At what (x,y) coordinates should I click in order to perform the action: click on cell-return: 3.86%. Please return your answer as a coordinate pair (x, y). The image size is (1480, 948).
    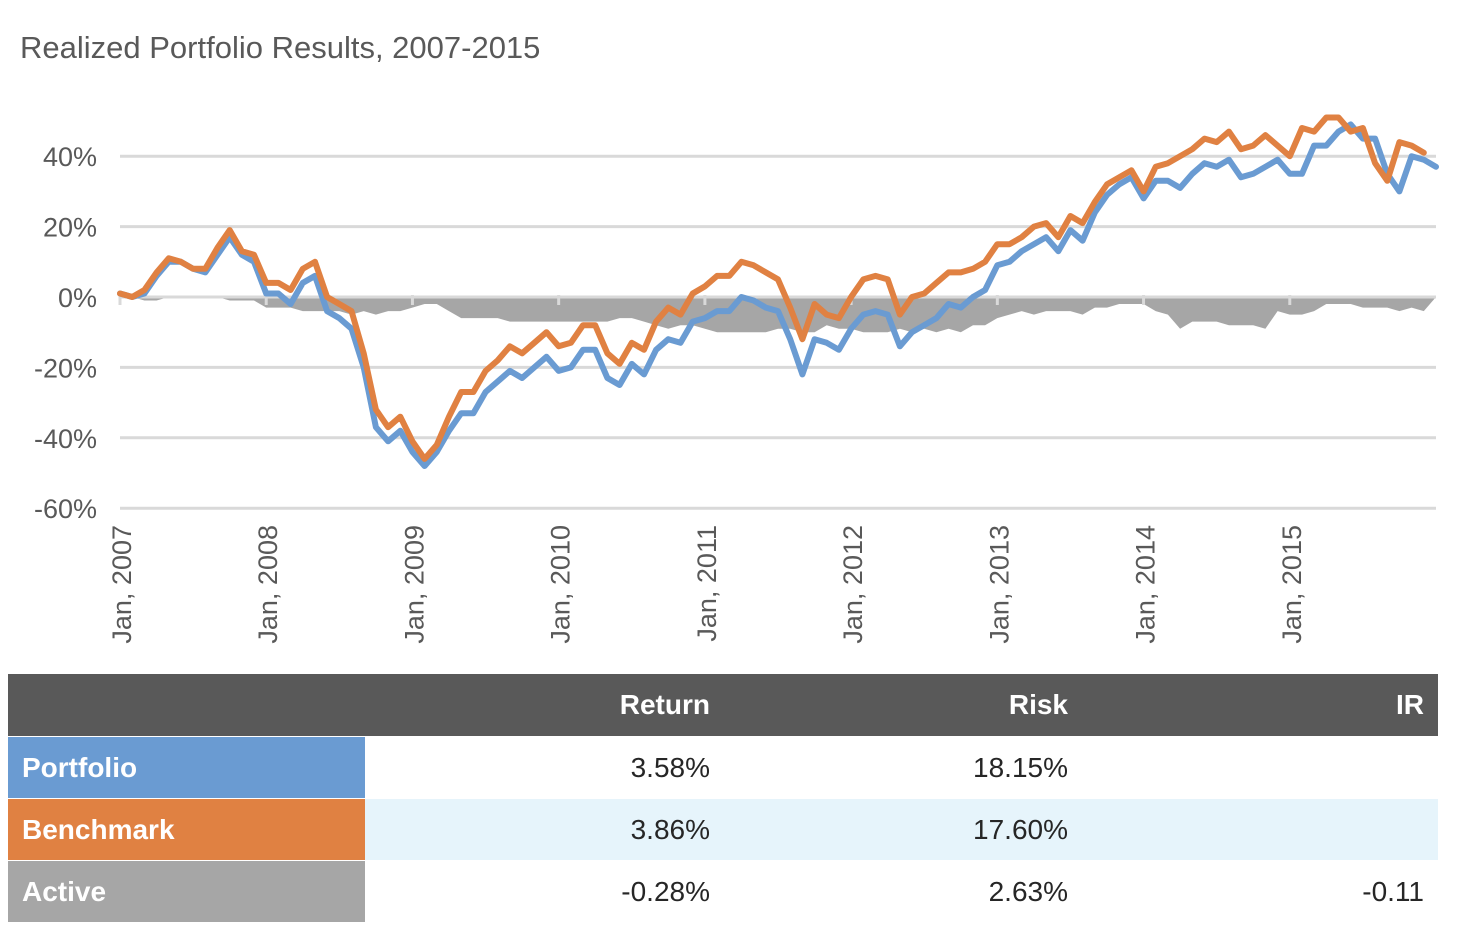
    Looking at the image, I should click on (544, 829).